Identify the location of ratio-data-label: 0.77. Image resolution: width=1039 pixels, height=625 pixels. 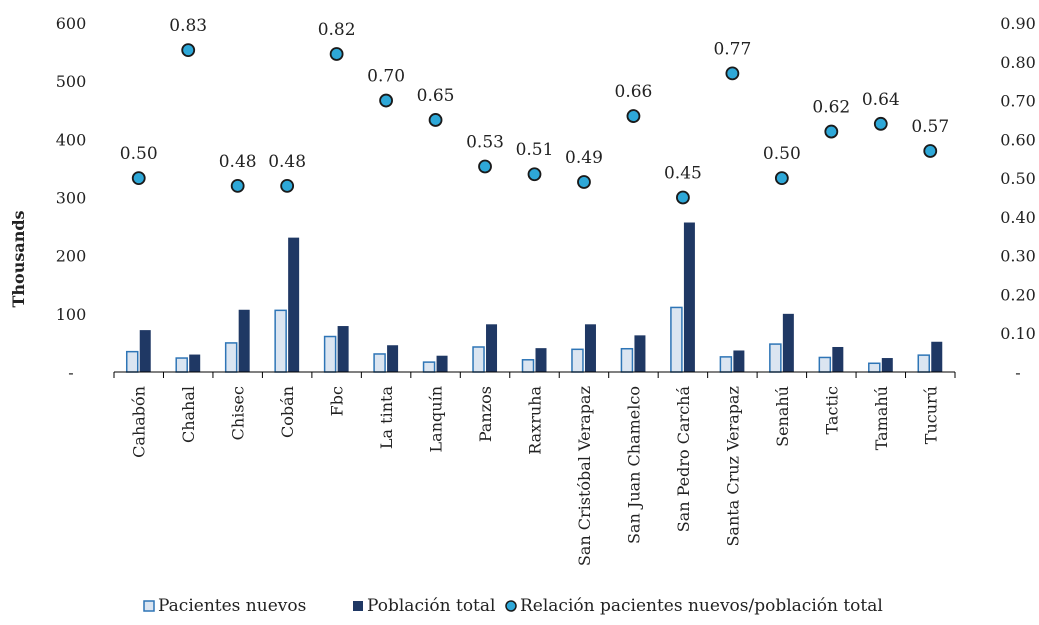
(732, 49).